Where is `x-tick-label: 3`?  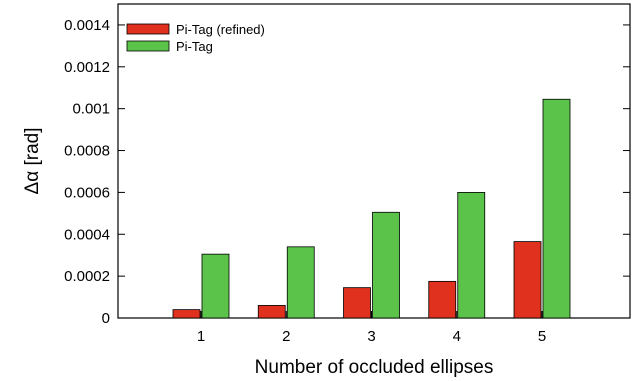
x-tick-label: 3 is located at coordinates (371, 336).